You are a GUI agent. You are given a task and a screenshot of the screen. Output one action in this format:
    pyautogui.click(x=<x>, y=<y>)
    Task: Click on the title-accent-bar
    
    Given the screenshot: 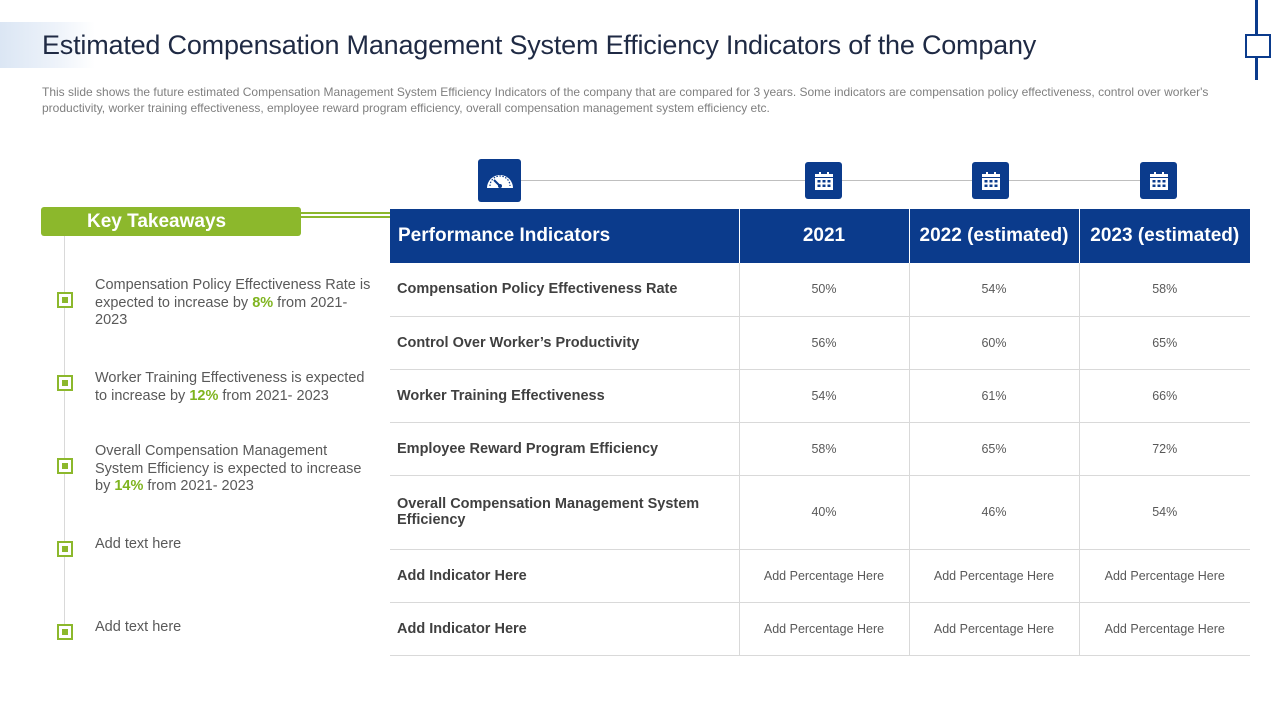 What is the action you would take?
    pyautogui.click(x=47, y=45)
    